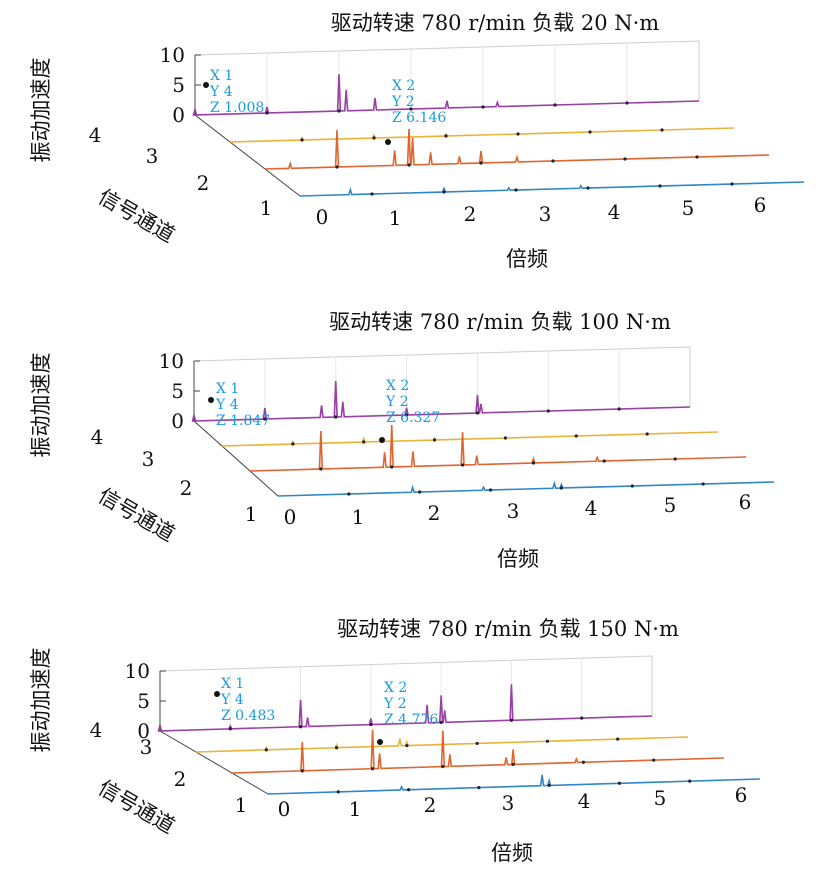 The image size is (838, 878). Describe the element at coordinates (232, 700) in the screenshot. I see `panel-3-datatip-1-line: Y 4` at that location.